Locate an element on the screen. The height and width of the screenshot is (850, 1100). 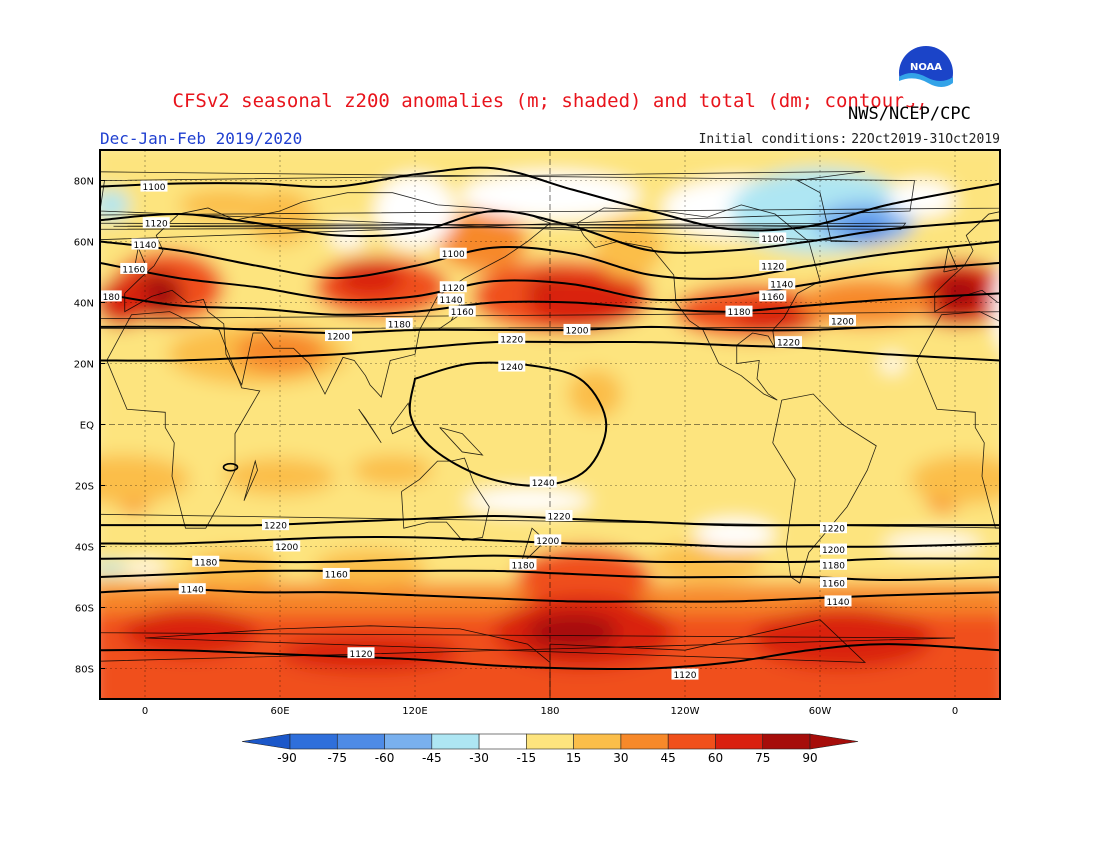
noaa-logo-icon: NOAA is located at coordinates (926, 73).